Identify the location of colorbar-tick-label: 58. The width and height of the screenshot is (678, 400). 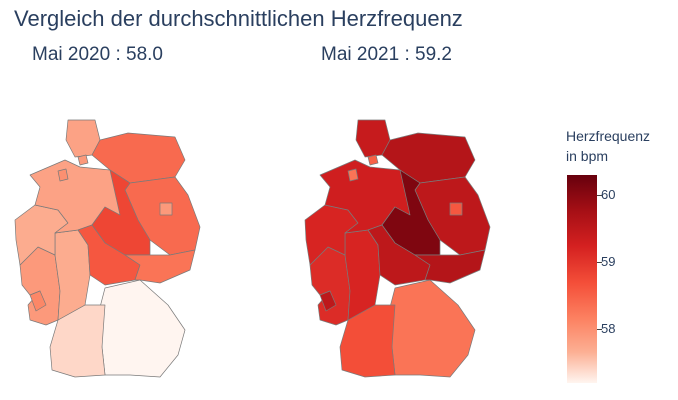
(608, 329).